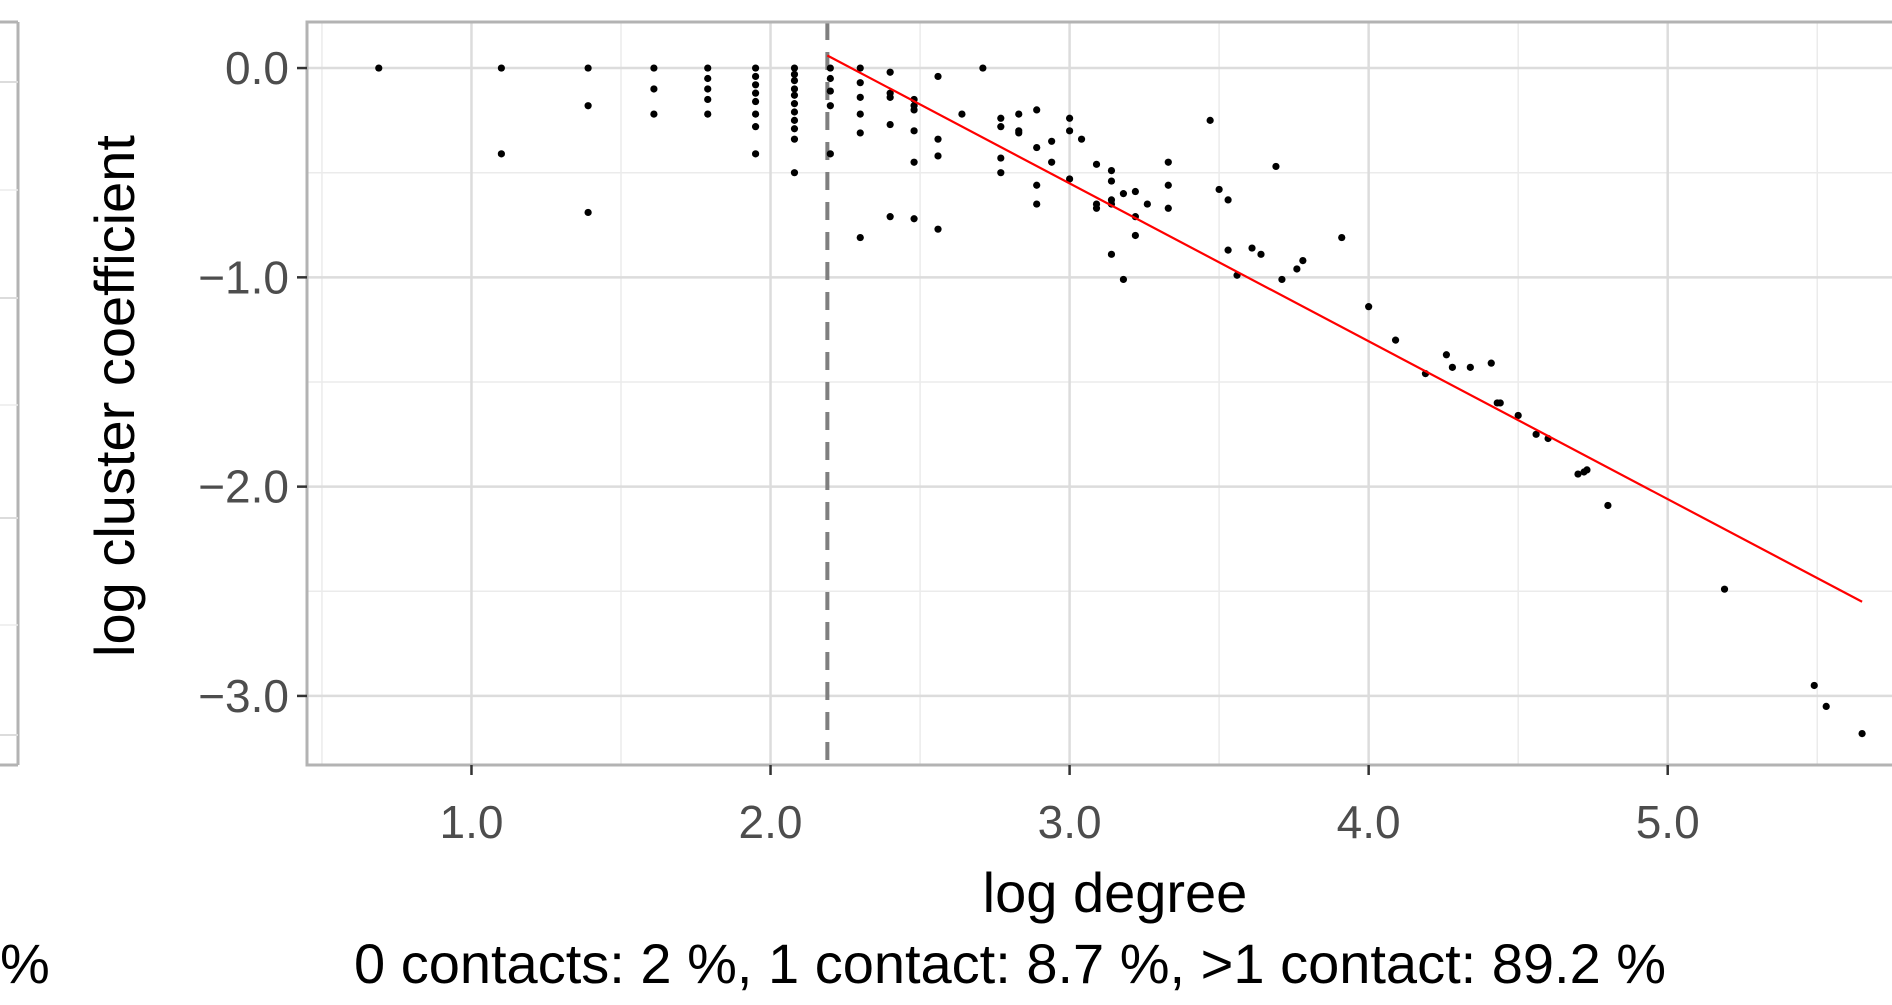 The height and width of the screenshot is (1005, 1892). Describe the element at coordinates (472, 822) in the screenshot. I see `x-tick-label: 1.0` at that location.